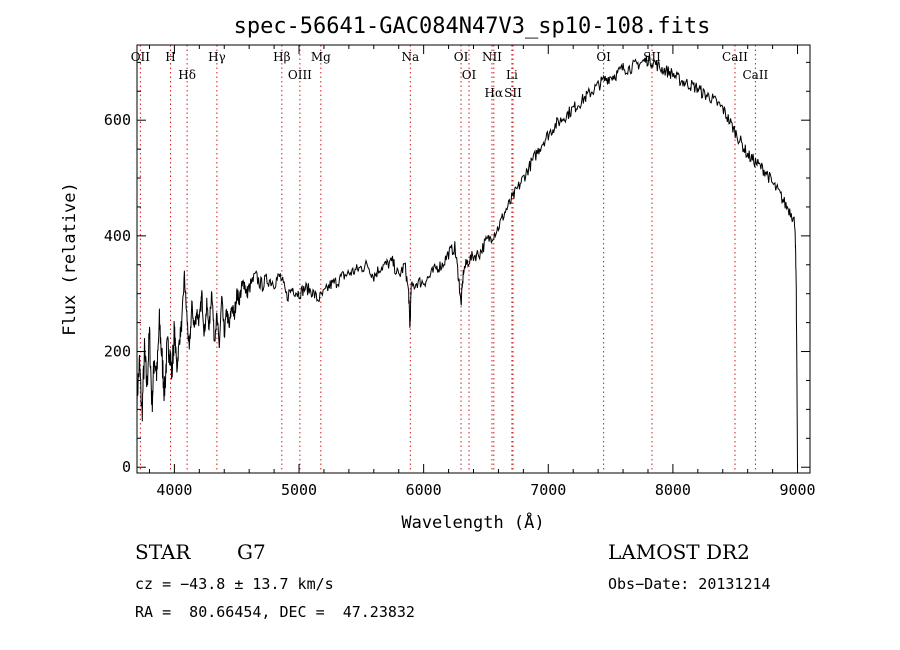  Describe the element at coordinates (679, 552) in the screenshot. I see `survey-name: LAMOST DR2` at that location.